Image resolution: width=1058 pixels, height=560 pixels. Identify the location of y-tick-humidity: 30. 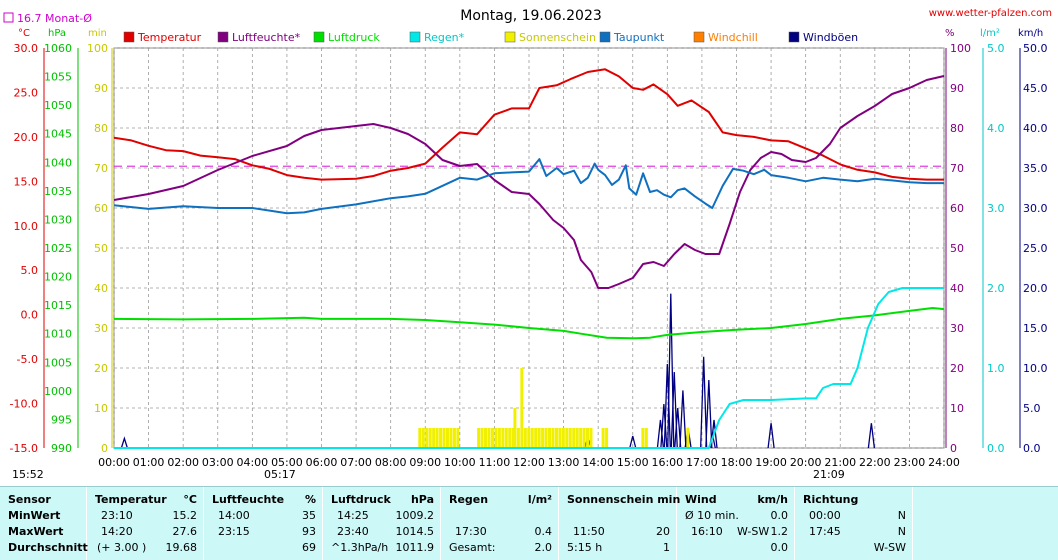
(957, 328).